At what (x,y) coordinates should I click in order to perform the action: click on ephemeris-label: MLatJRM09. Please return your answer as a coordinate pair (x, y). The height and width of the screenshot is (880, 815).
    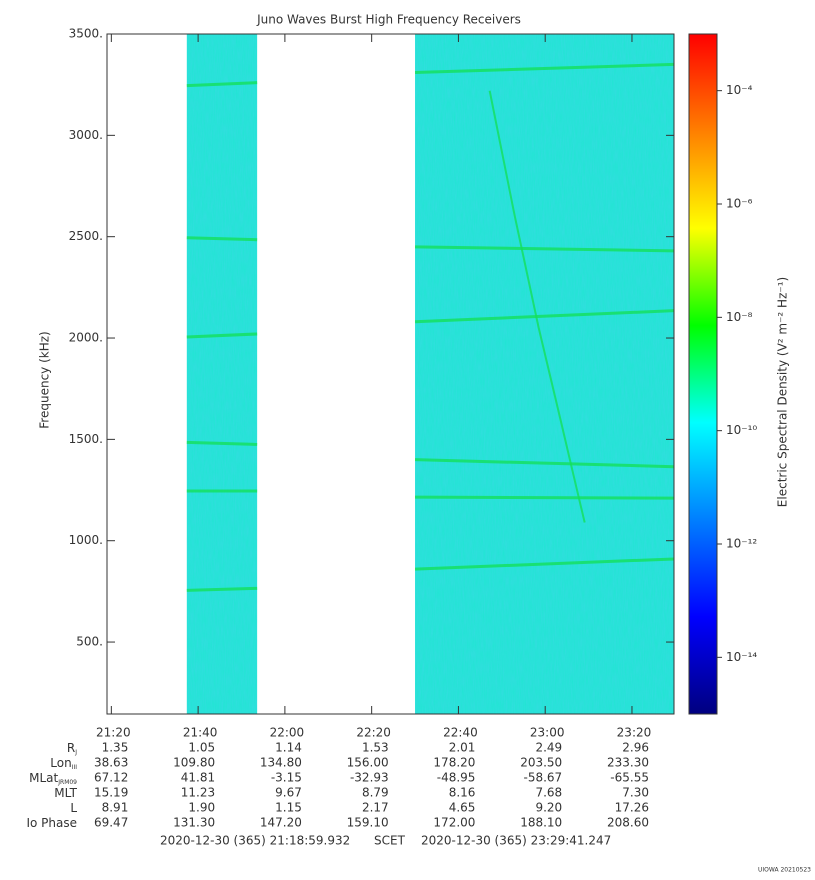
    Looking at the image, I should click on (53, 778).